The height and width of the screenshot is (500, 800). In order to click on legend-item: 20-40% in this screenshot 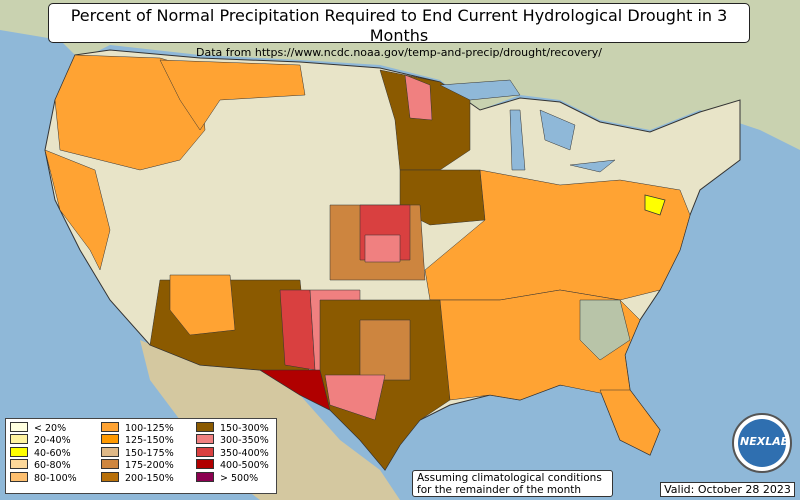, I will do `click(43, 440)`.